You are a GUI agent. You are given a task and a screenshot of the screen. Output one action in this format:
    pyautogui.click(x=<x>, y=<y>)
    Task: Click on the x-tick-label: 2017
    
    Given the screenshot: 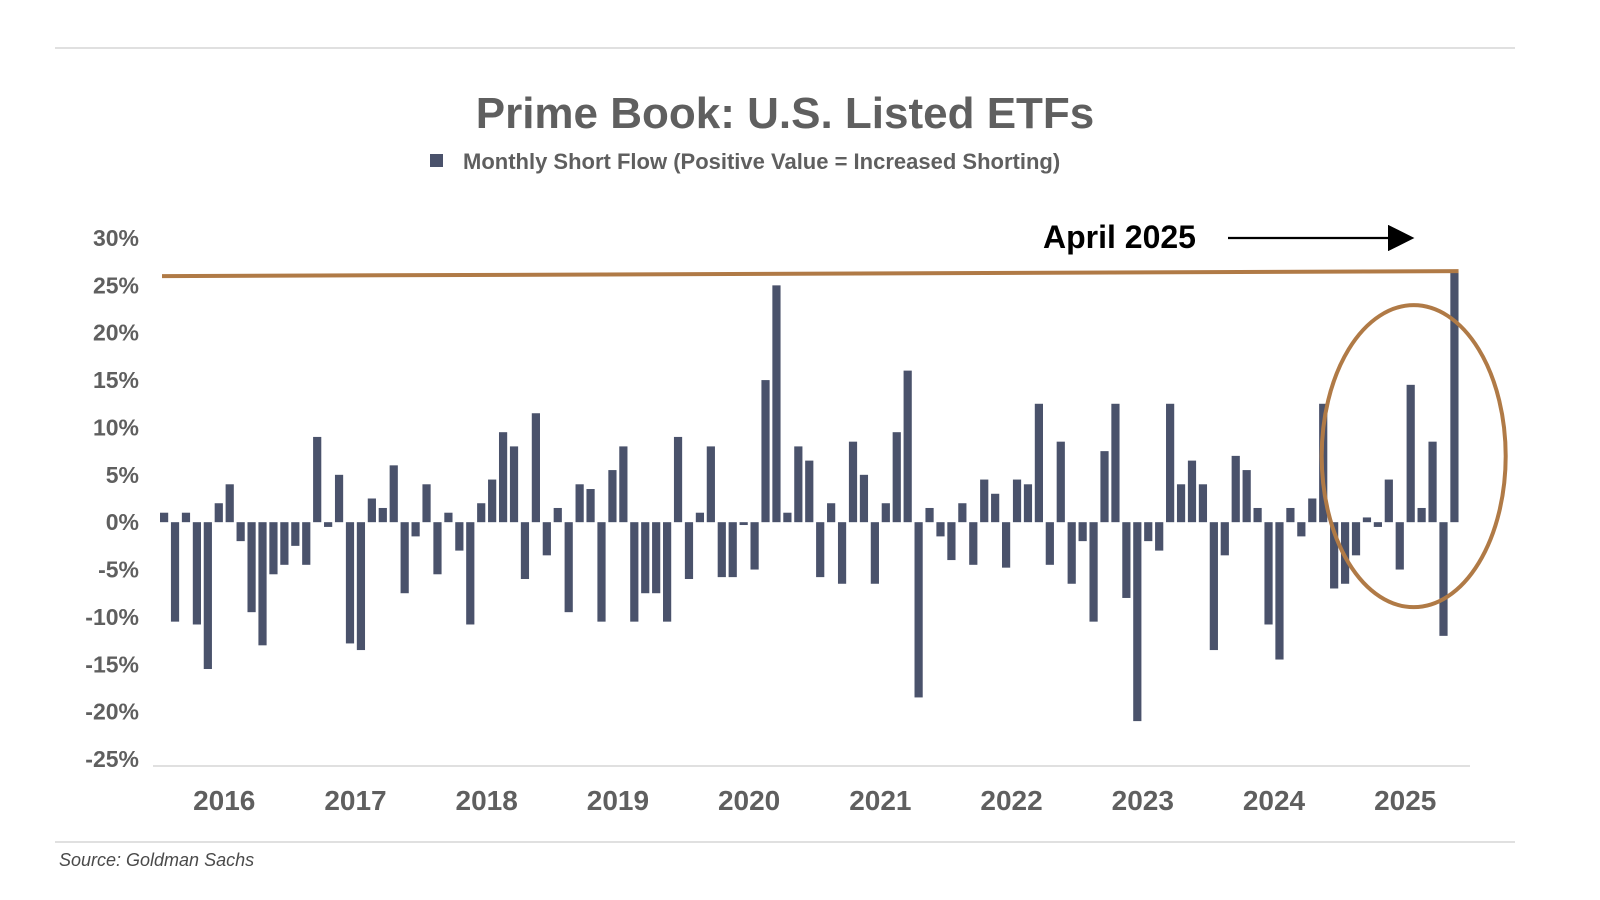 What is the action you would take?
    pyautogui.click(x=355, y=800)
    